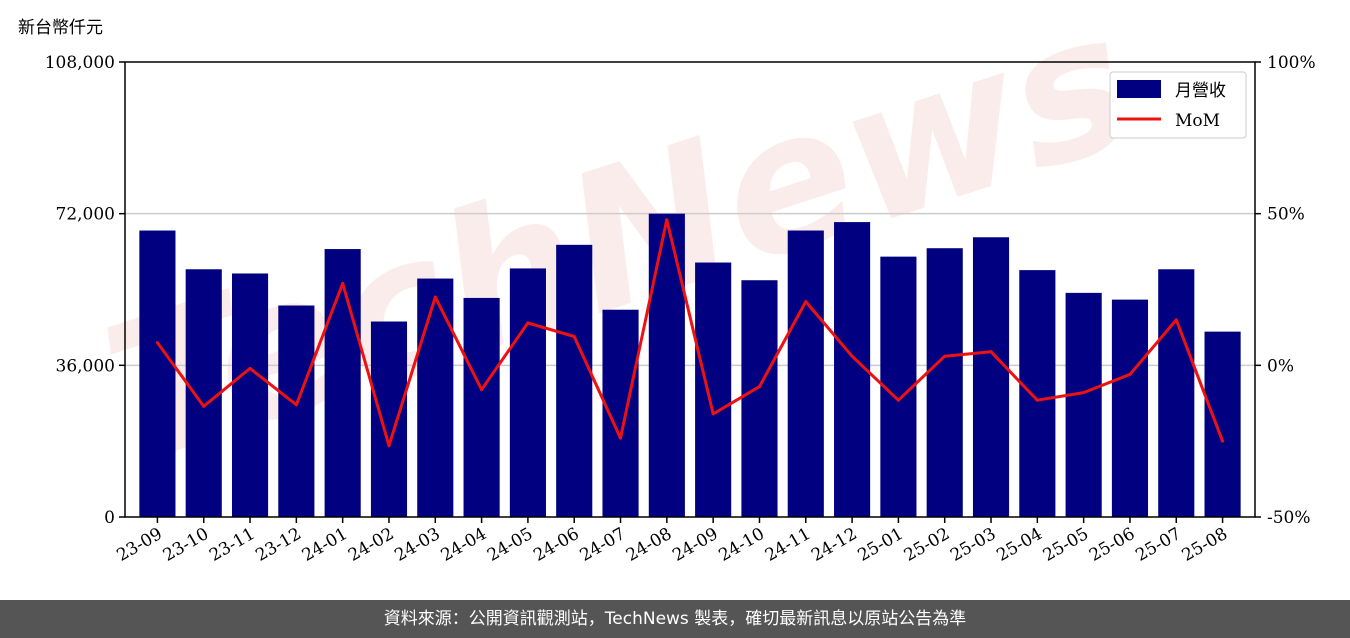 Image resolution: width=1350 pixels, height=638 pixels. What do you see at coordinates (927, 545) in the screenshot?
I see `x-tick-label: 25-02` at bounding box center [927, 545].